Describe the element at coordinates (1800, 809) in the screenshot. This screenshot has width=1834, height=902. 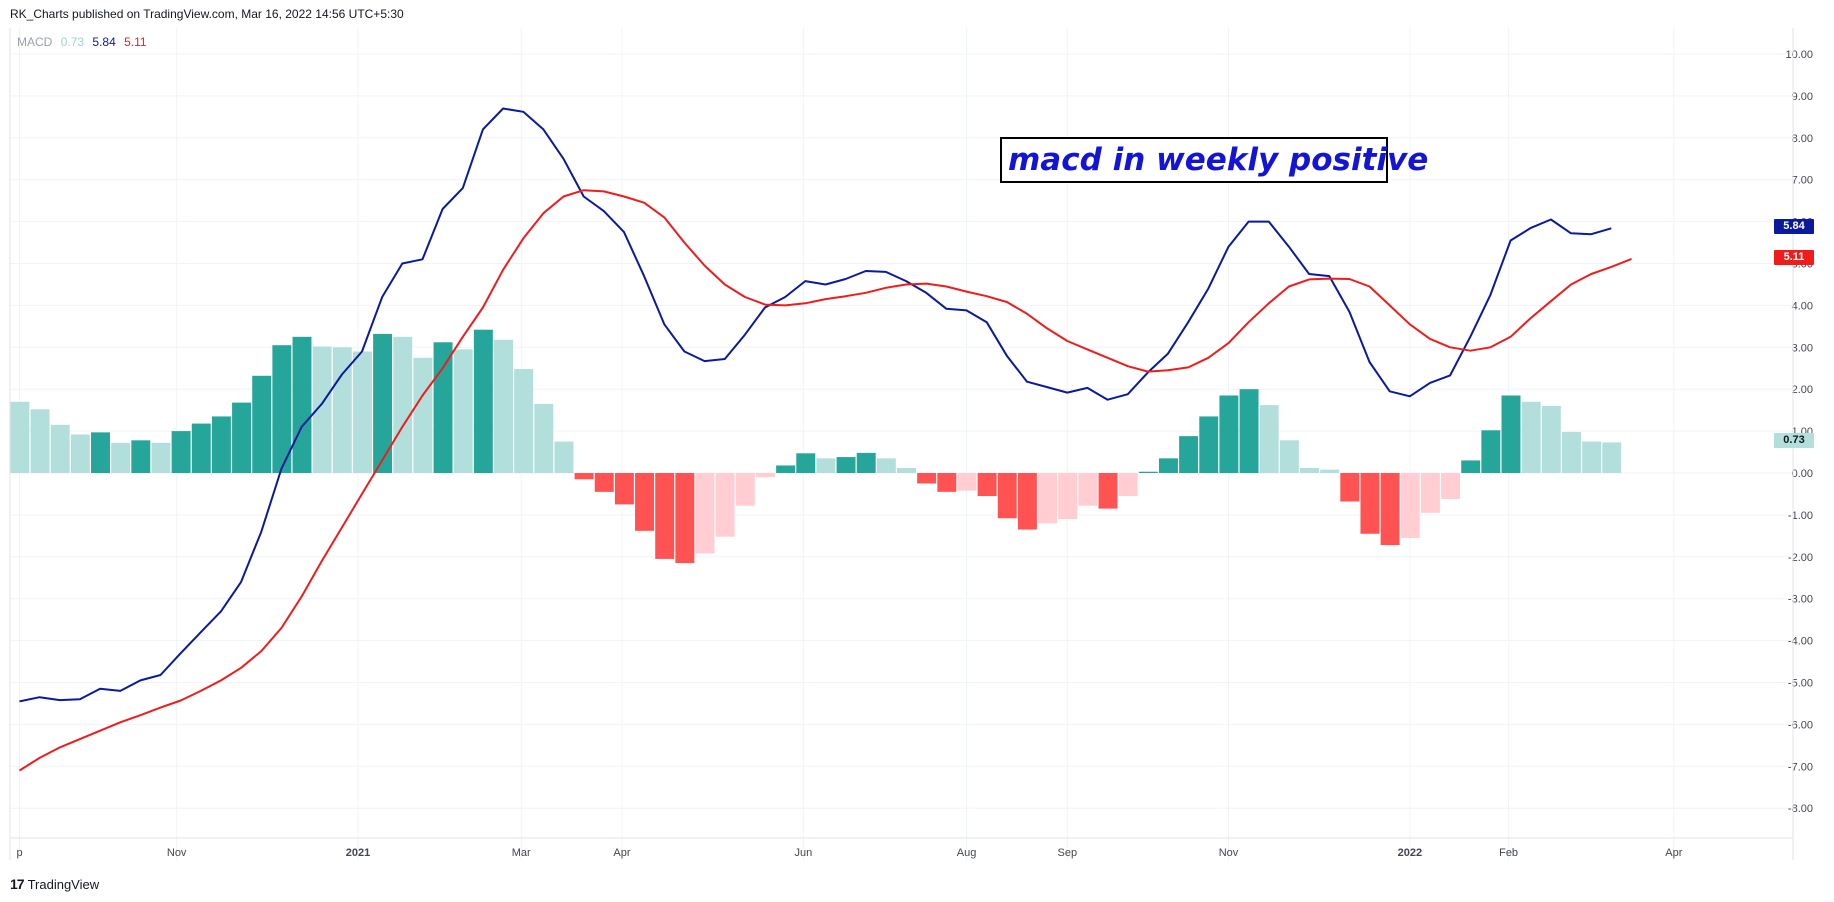
I see `y-tick-label: -8.00` at that location.